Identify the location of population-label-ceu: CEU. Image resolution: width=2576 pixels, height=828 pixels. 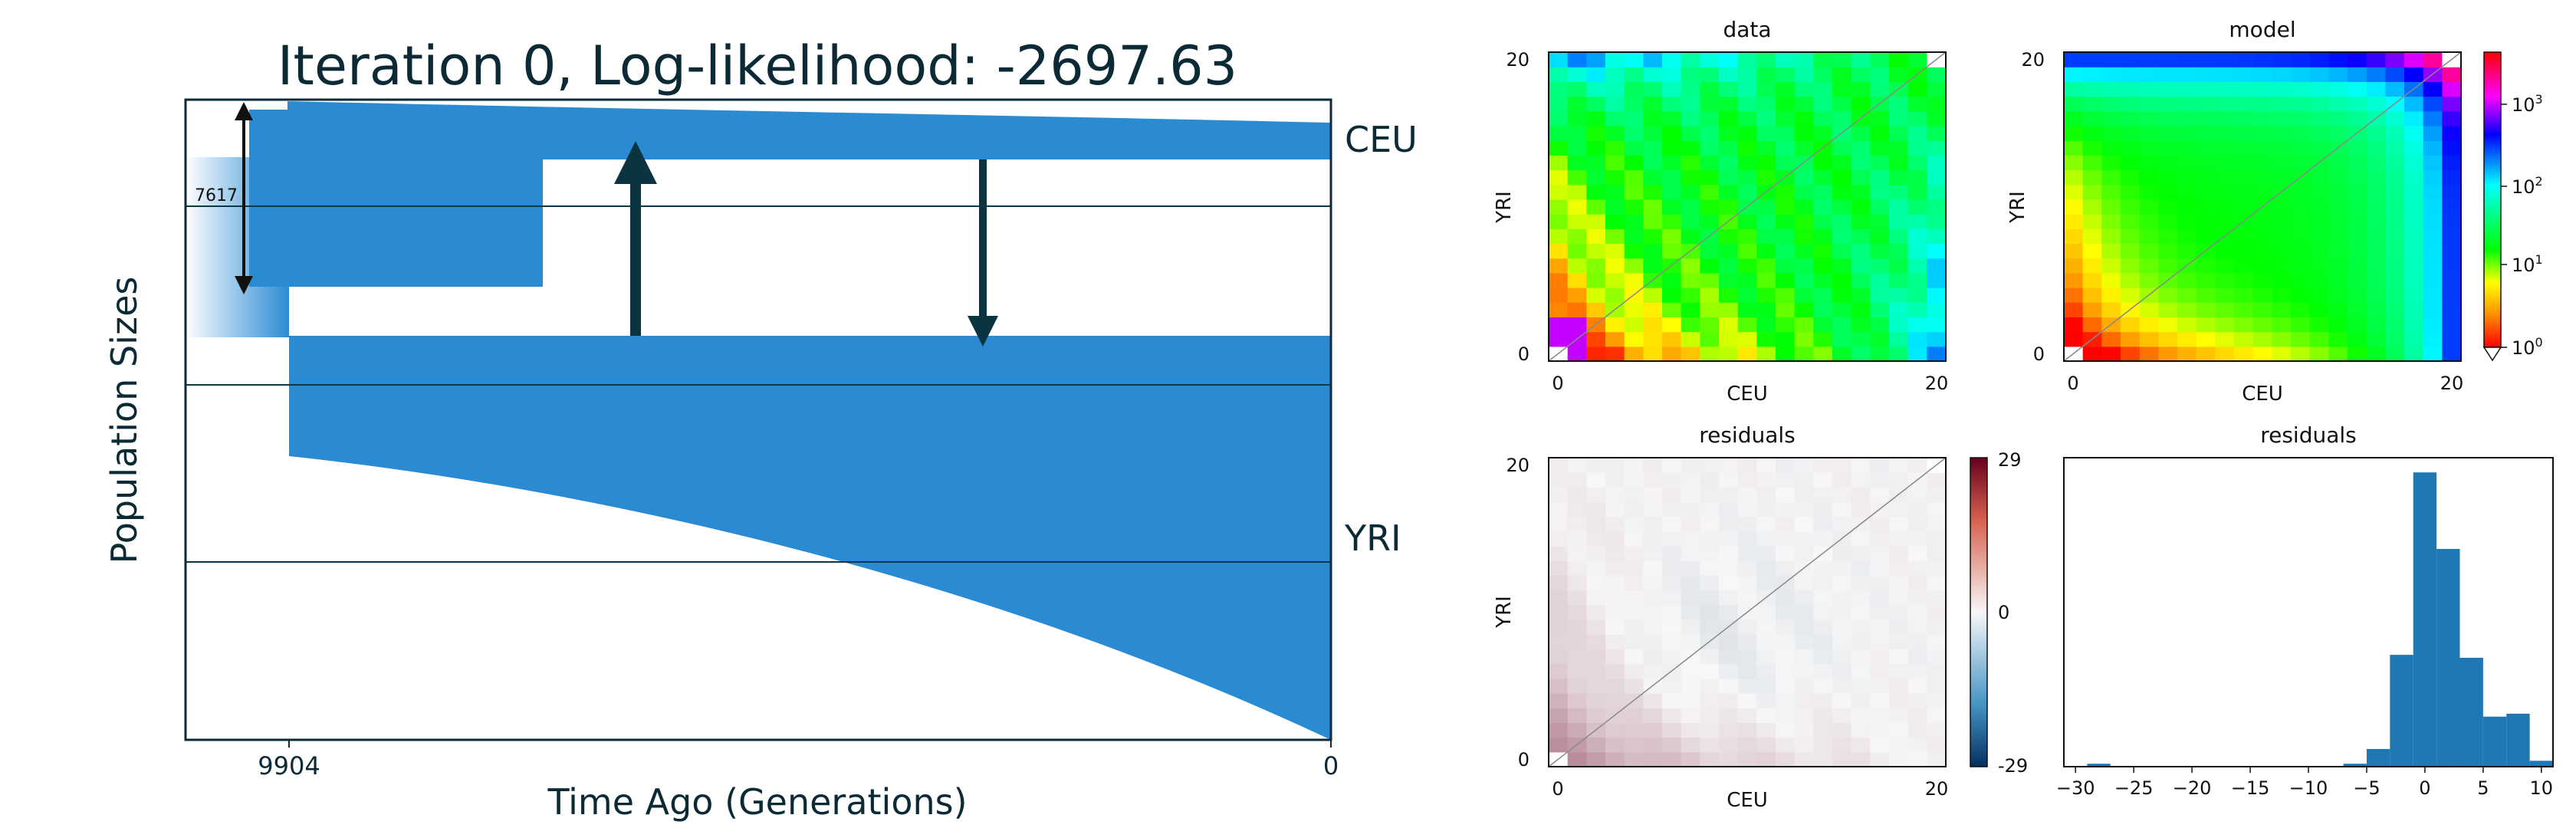
(1382, 139).